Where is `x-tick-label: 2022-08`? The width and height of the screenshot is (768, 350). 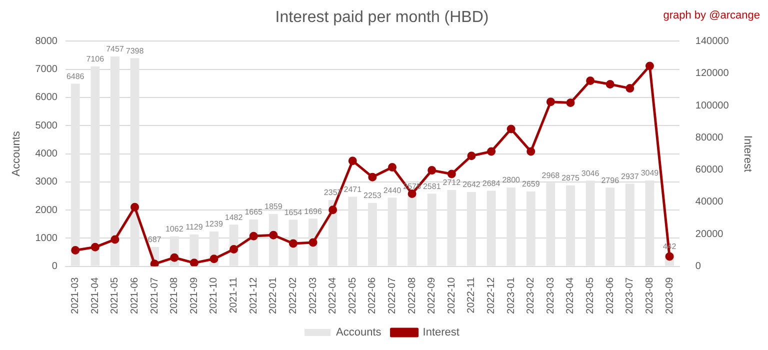 x-tick-label: 2022-08 is located at coordinates (412, 295).